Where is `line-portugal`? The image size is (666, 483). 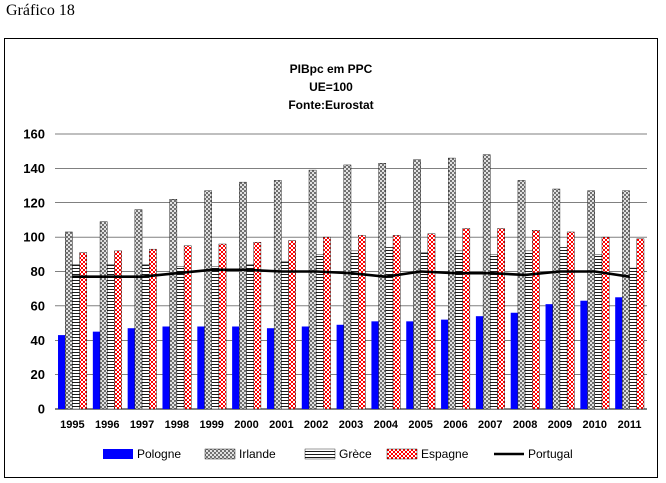
line-portugal is located at coordinates (351, 273).